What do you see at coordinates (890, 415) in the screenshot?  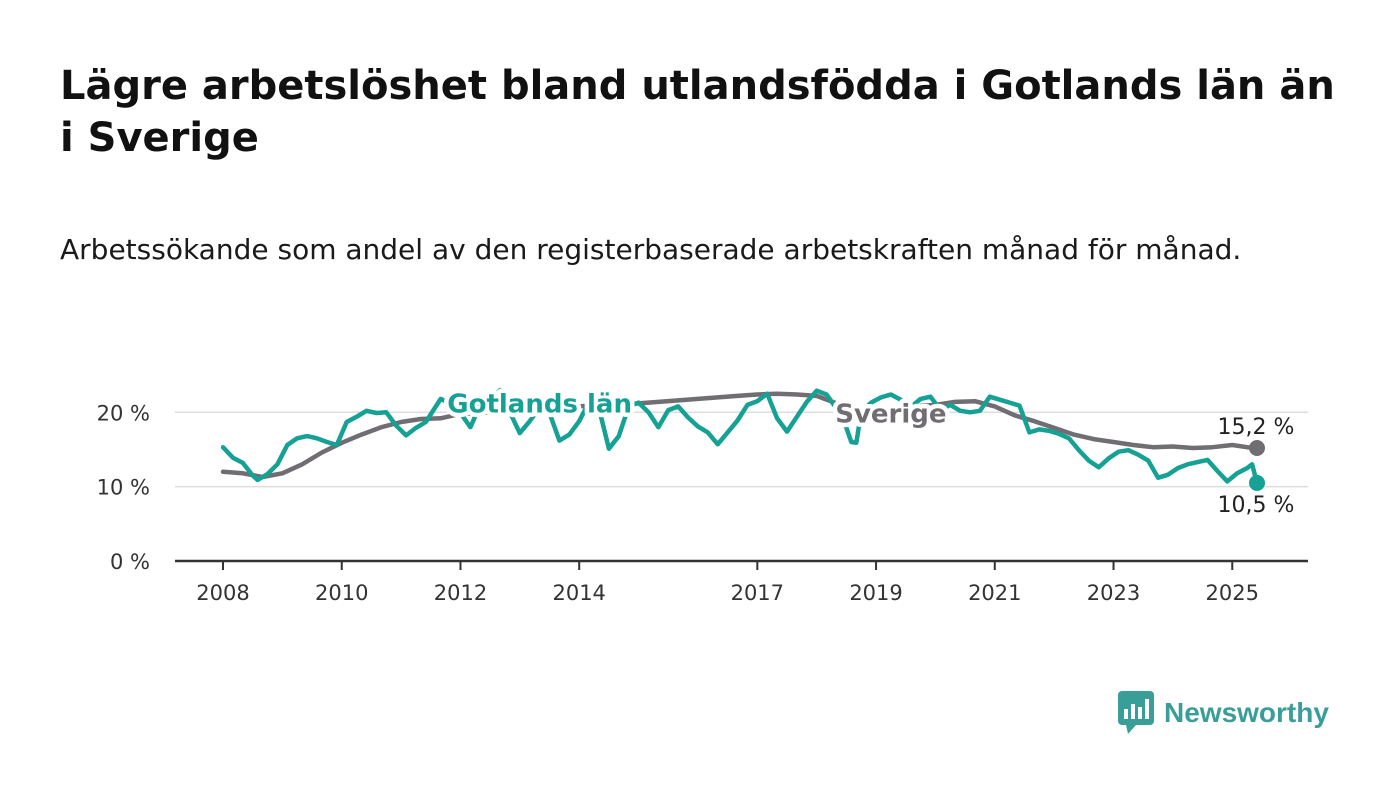 I see `series-label-sverige: Sverige` at bounding box center [890, 415].